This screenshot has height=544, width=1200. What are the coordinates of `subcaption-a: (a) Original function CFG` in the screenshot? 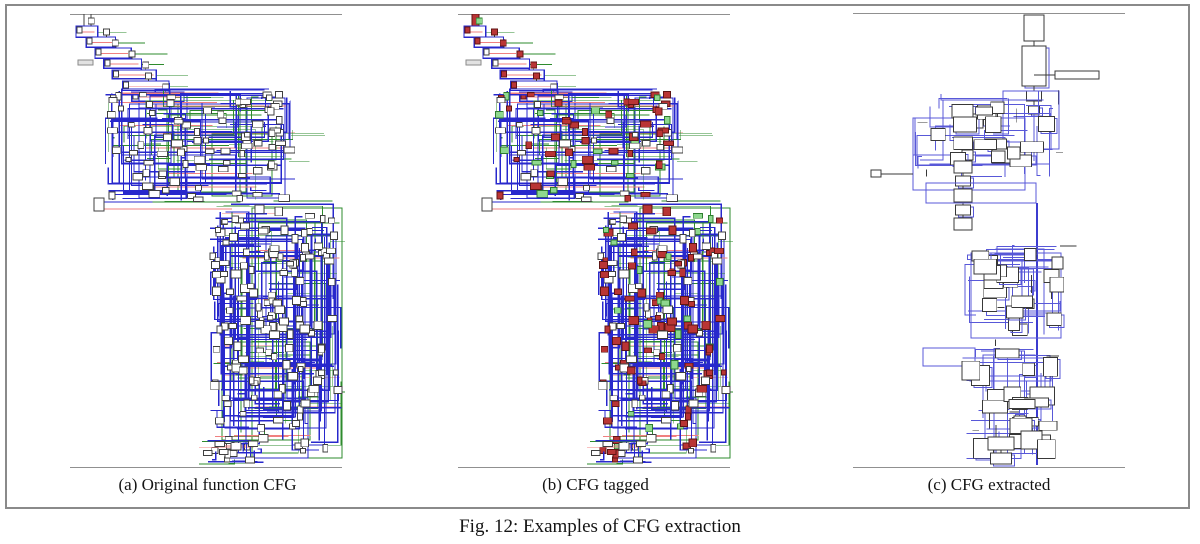 It's located at (207, 484).